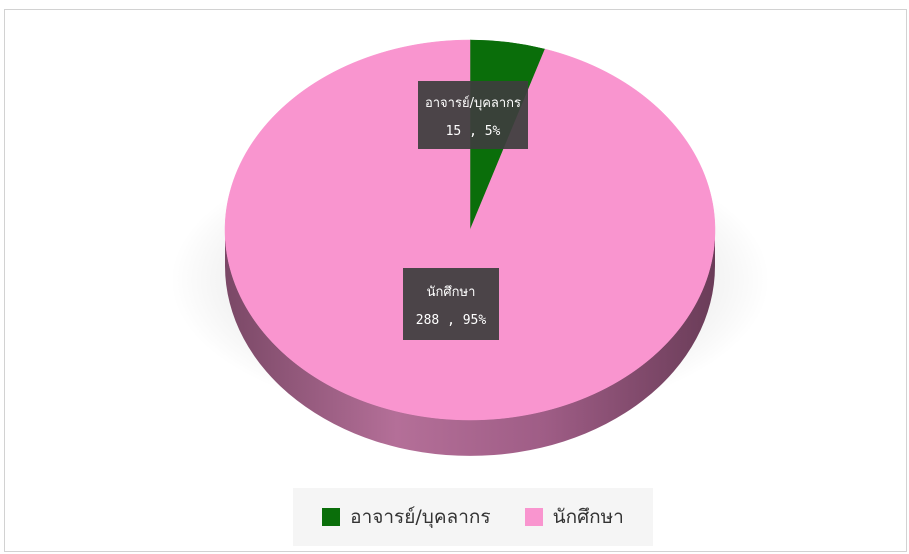 The image size is (909, 554). Describe the element at coordinates (331, 517) in the screenshot. I see `legend-swatch-staff` at that location.